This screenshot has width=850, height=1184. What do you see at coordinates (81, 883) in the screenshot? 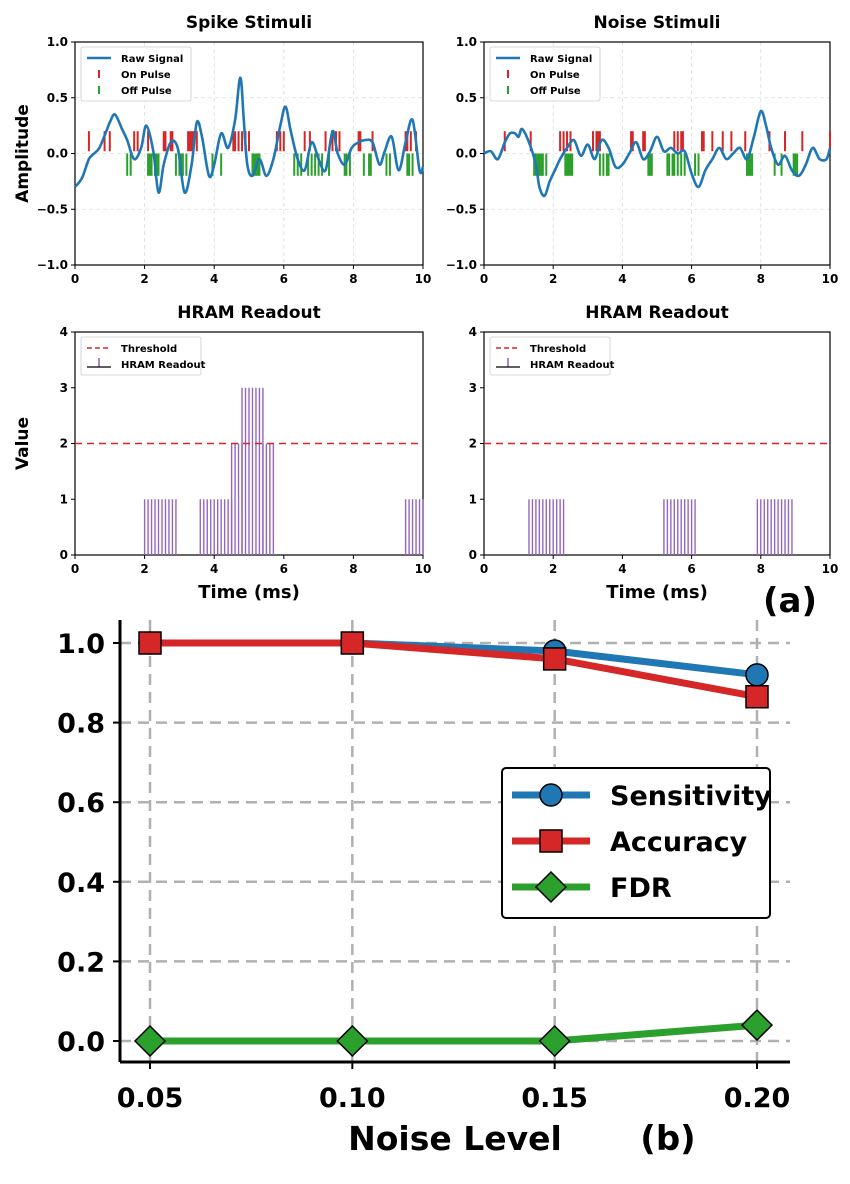
I see `y-tick-label: 0.4` at bounding box center [81, 883].